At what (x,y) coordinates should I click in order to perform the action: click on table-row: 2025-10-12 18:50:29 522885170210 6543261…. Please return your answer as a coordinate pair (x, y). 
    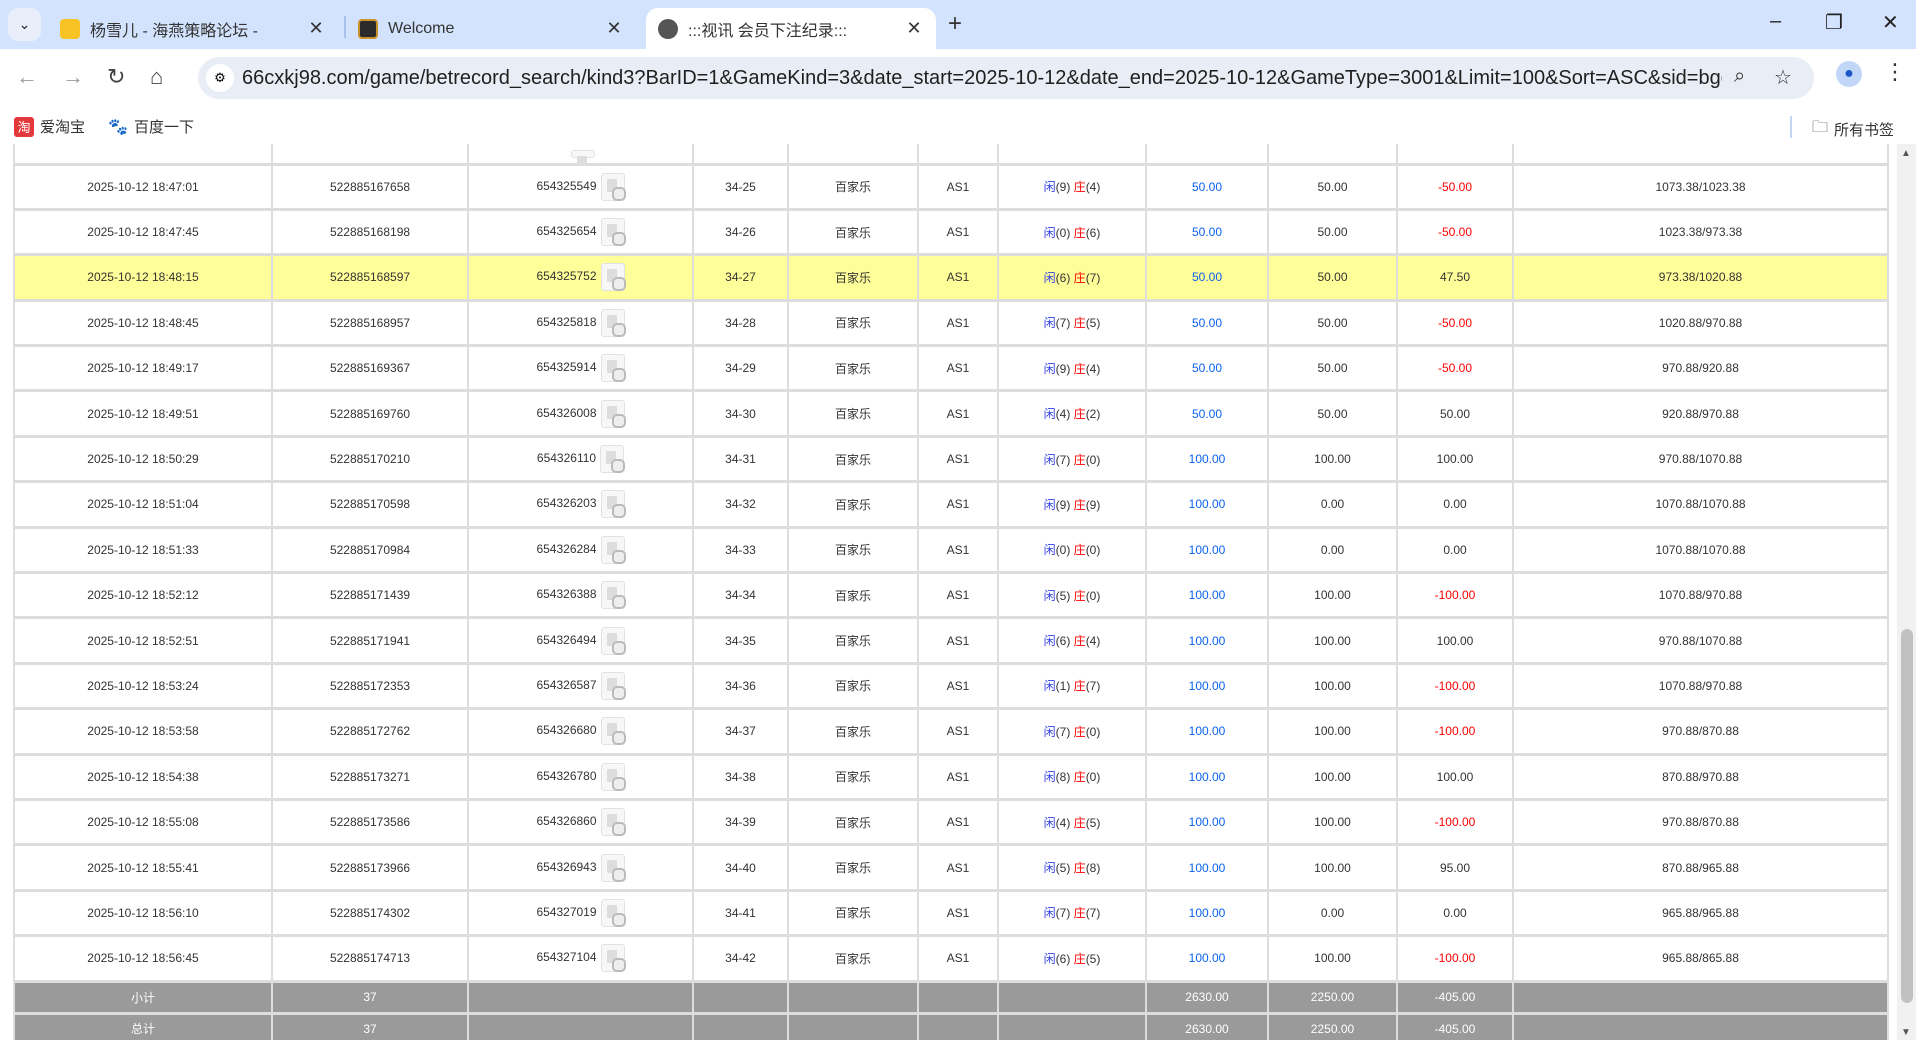
    Looking at the image, I should click on (951, 458).